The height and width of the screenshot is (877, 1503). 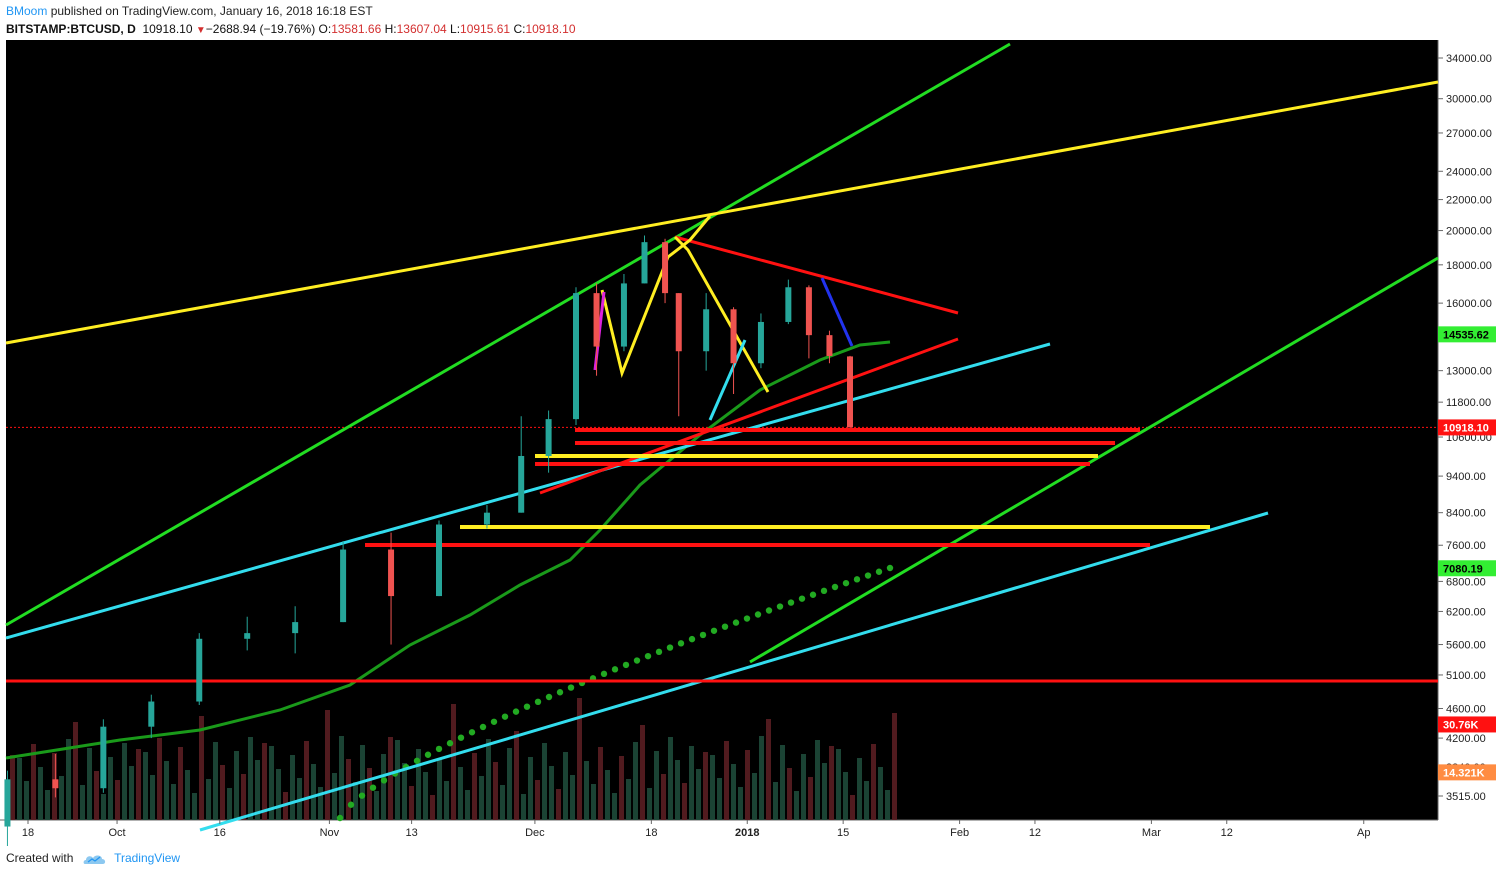 What do you see at coordinates (40, 858) in the screenshot?
I see `created-with-label: Created with` at bounding box center [40, 858].